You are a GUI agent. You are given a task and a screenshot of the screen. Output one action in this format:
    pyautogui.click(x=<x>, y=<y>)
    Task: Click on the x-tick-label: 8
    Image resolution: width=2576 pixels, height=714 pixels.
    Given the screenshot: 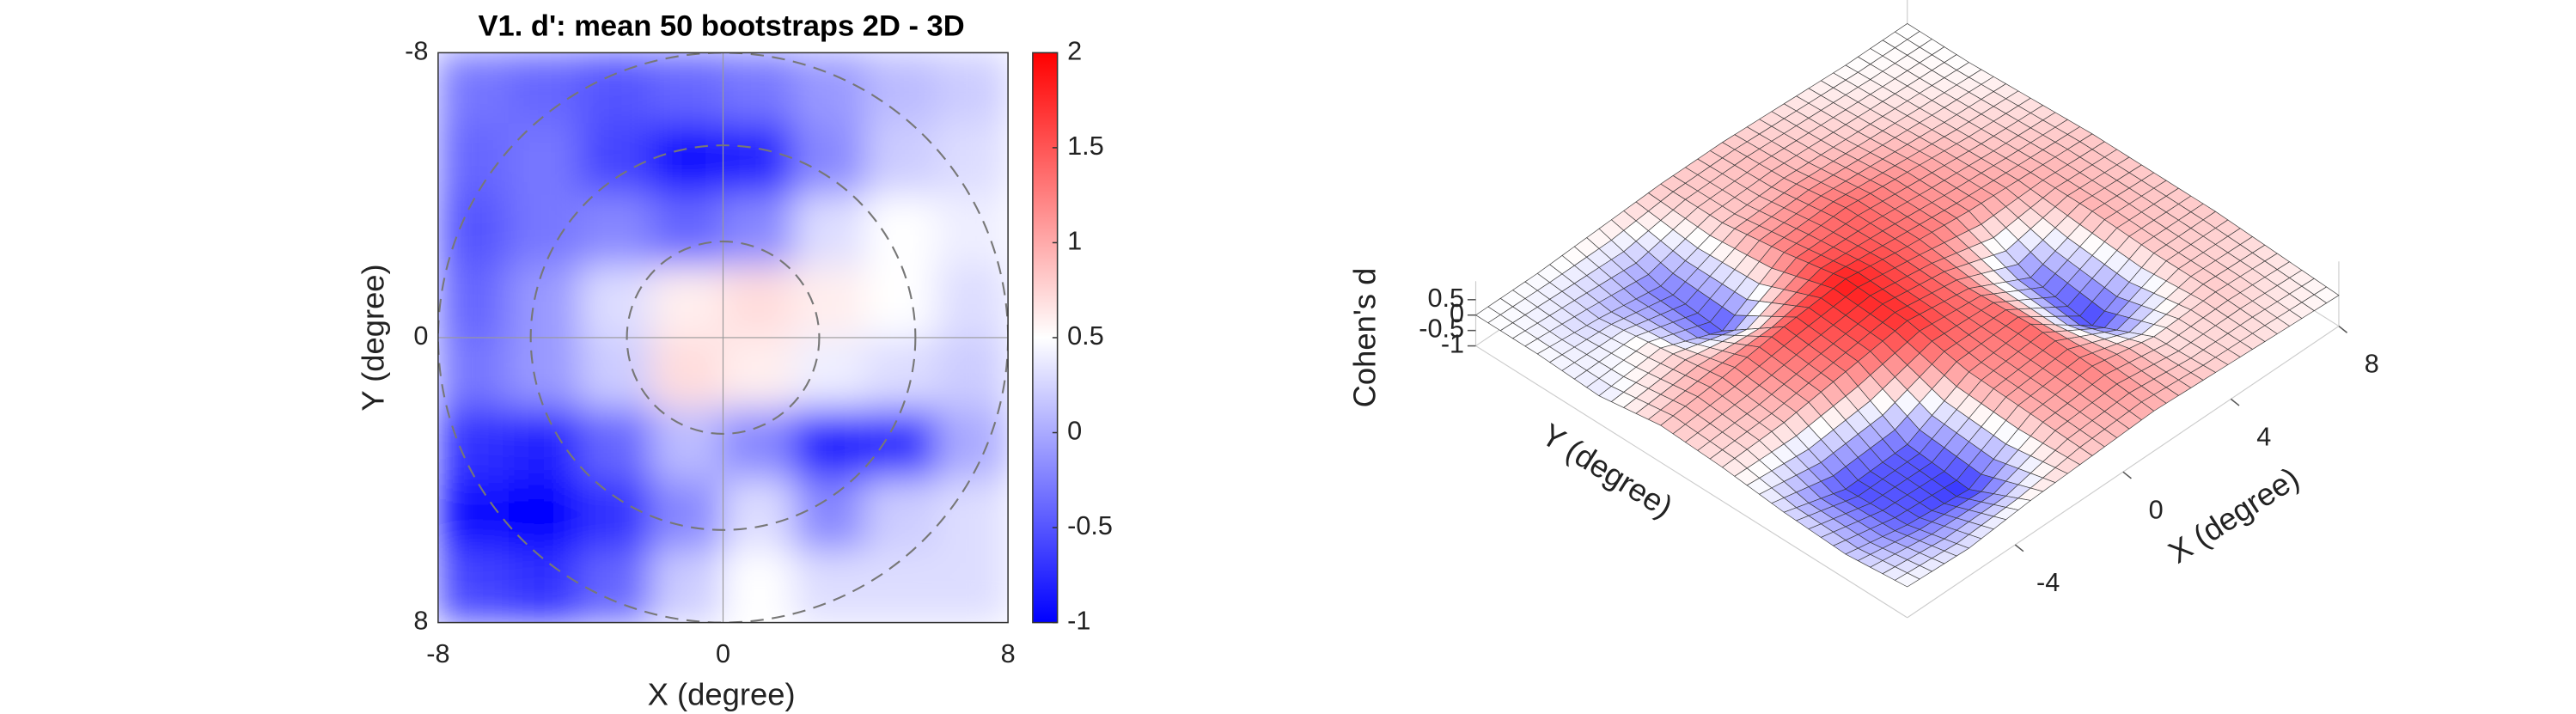 What is the action you would take?
    pyautogui.click(x=2372, y=365)
    